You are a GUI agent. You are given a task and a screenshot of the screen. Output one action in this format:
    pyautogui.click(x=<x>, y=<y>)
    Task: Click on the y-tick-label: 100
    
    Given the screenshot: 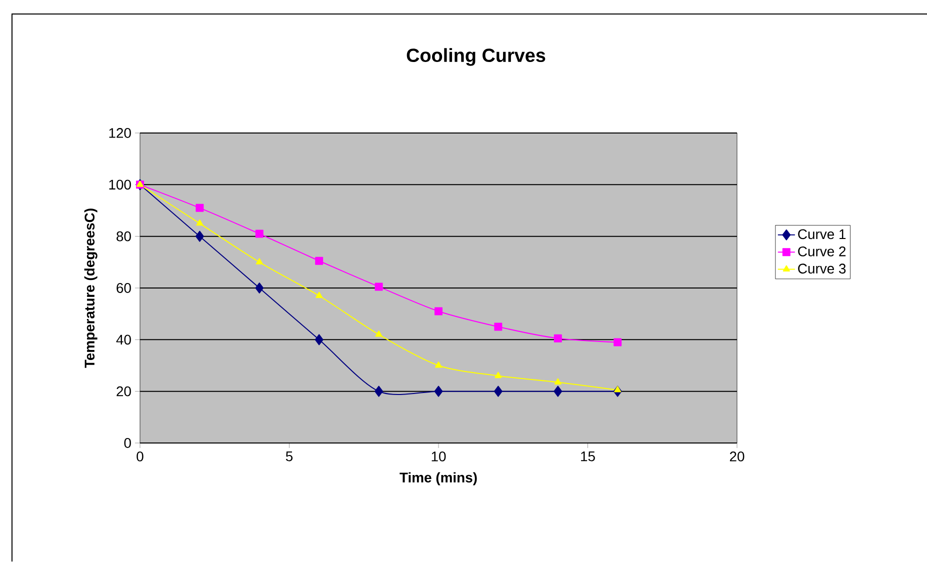 What is the action you would take?
    pyautogui.click(x=120, y=185)
    